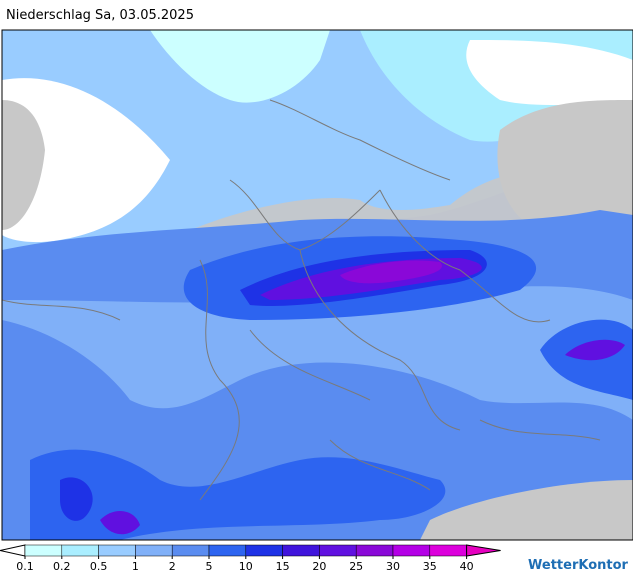 Image resolution: width=633 pixels, height=580 pixels. What do you see at coordinates (246, 566) in the screenshot?
I see `legend-tick-label: 10` at bounding box center [246, 566].